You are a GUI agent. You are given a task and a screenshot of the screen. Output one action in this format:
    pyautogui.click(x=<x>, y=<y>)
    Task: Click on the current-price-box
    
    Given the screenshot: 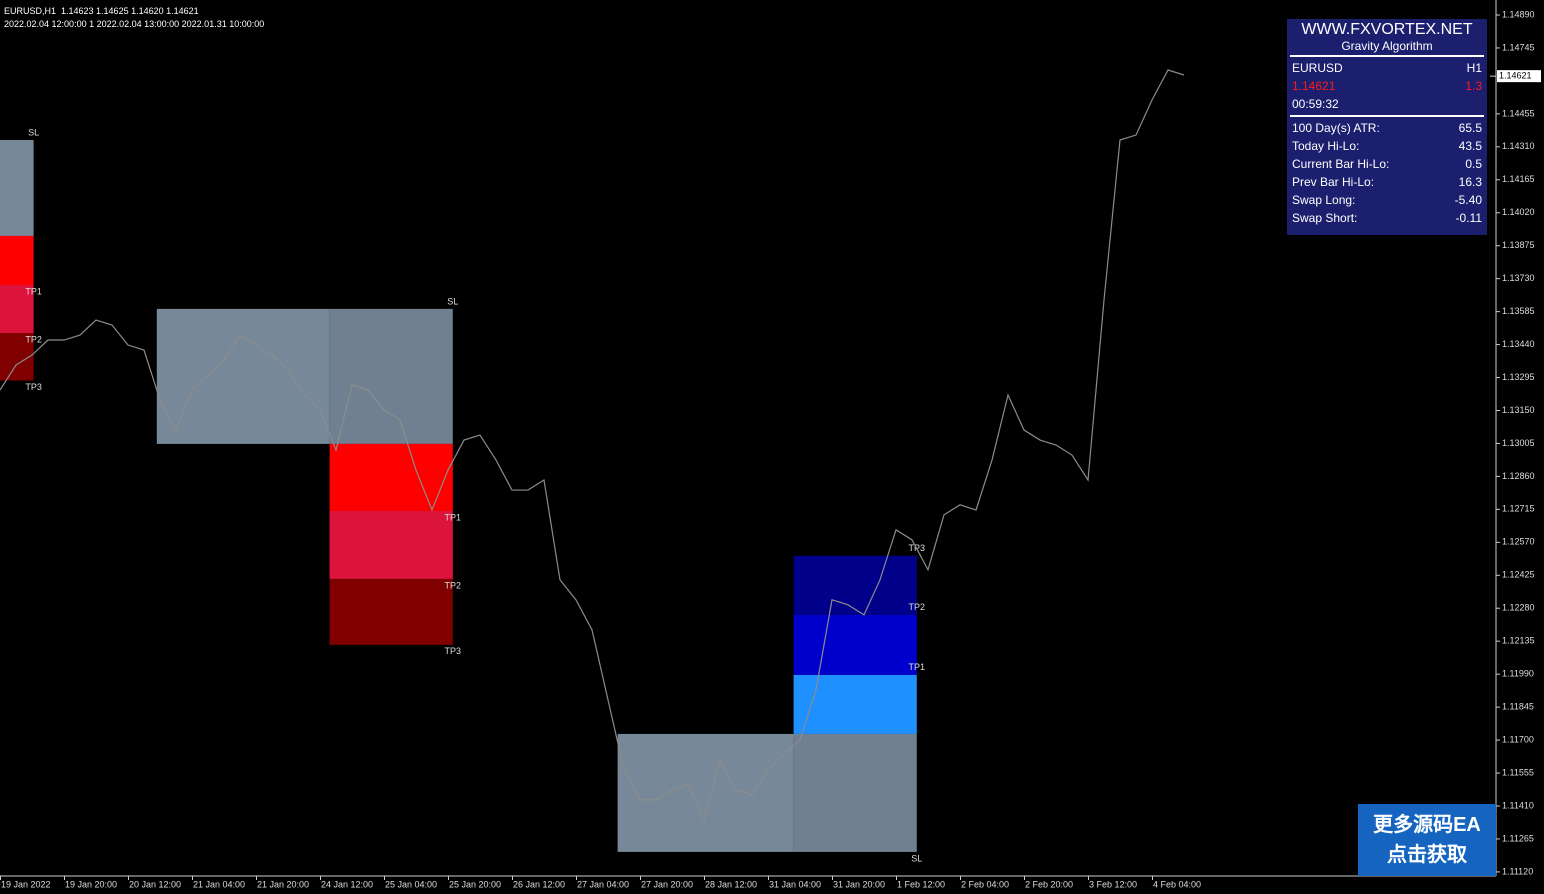 What is the action you would take?
    pyautogui.click(x=1519, y=76)
    